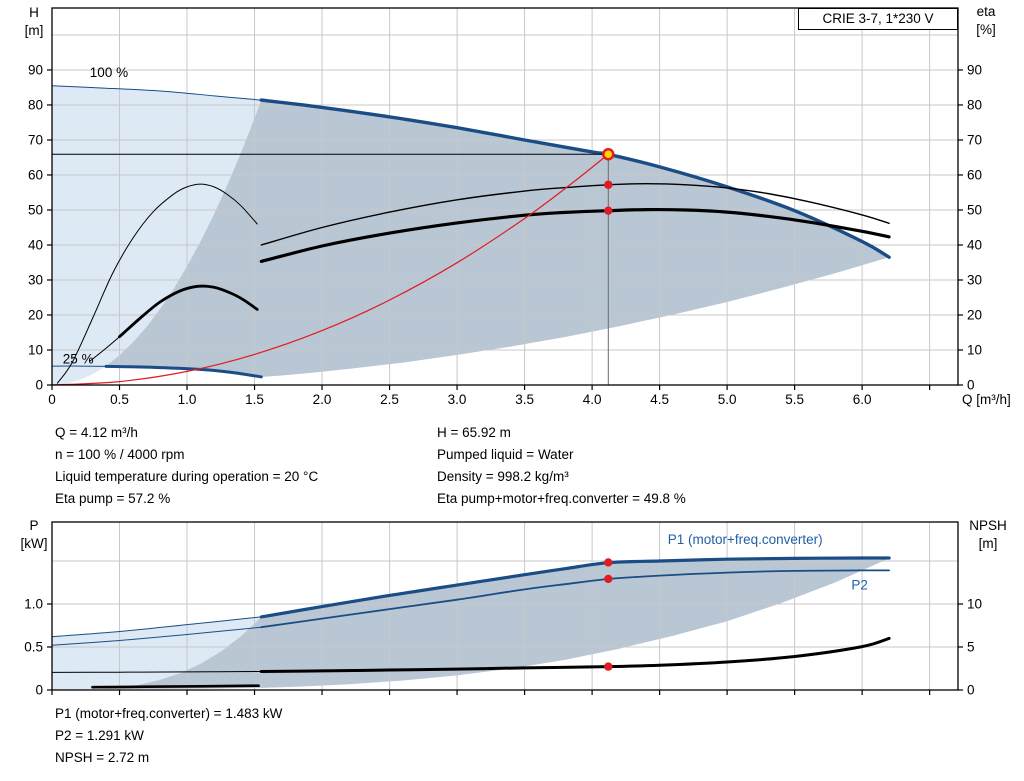 This screenshot has height=781, width=1024. What do you see at coordinates (34, 22) in the screenshot?
I see `head-axis-title: H [m]` at bounding box center [34, 22].